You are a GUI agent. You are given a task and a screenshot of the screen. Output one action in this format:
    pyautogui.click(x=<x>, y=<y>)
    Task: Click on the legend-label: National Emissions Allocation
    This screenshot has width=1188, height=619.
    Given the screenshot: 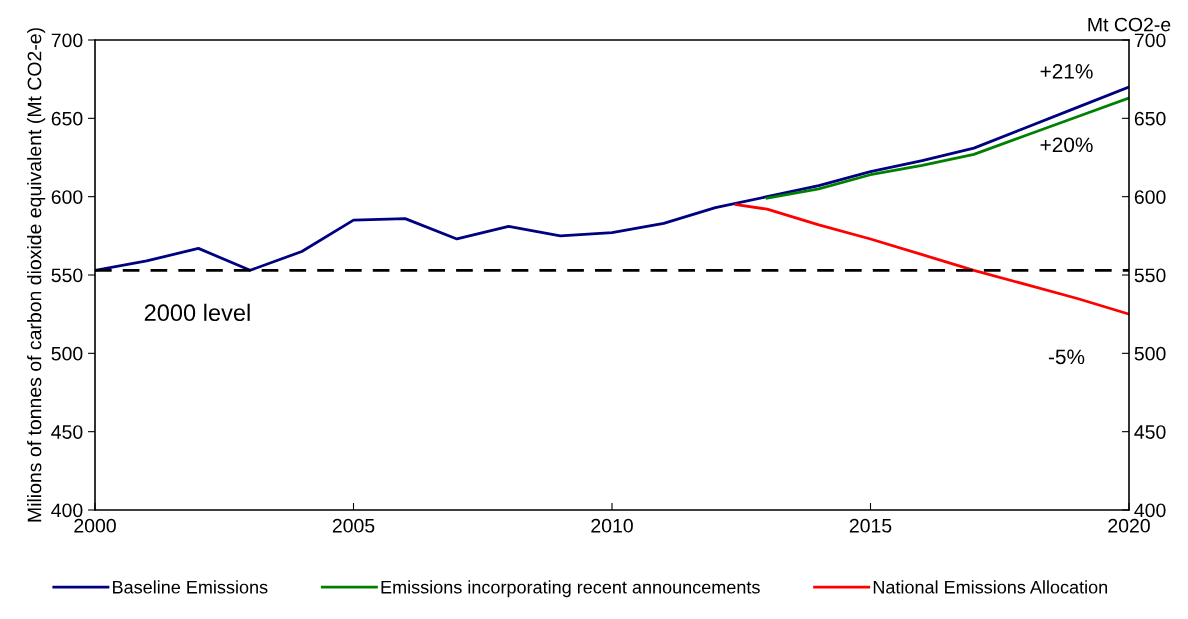 What is the action you would take?
    pyautogui.click(x=990, y=587)
    